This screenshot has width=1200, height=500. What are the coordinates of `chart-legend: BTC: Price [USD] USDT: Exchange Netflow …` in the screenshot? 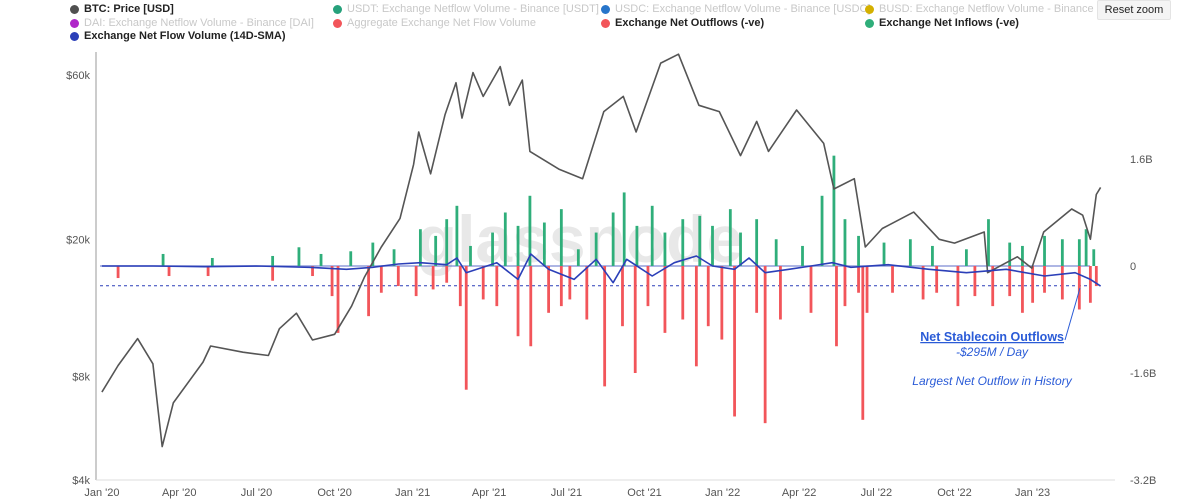 It's located at (566, 21).